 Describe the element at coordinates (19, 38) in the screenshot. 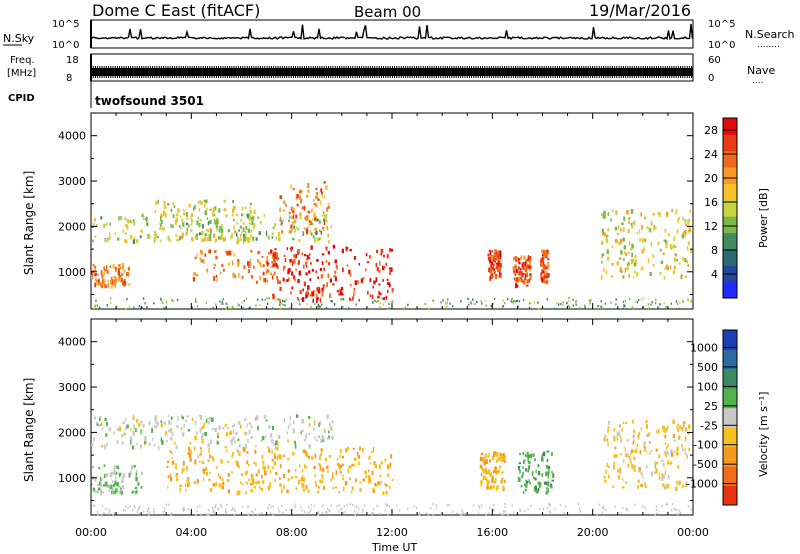

I see `nsky-label: N.Sky` at that location.